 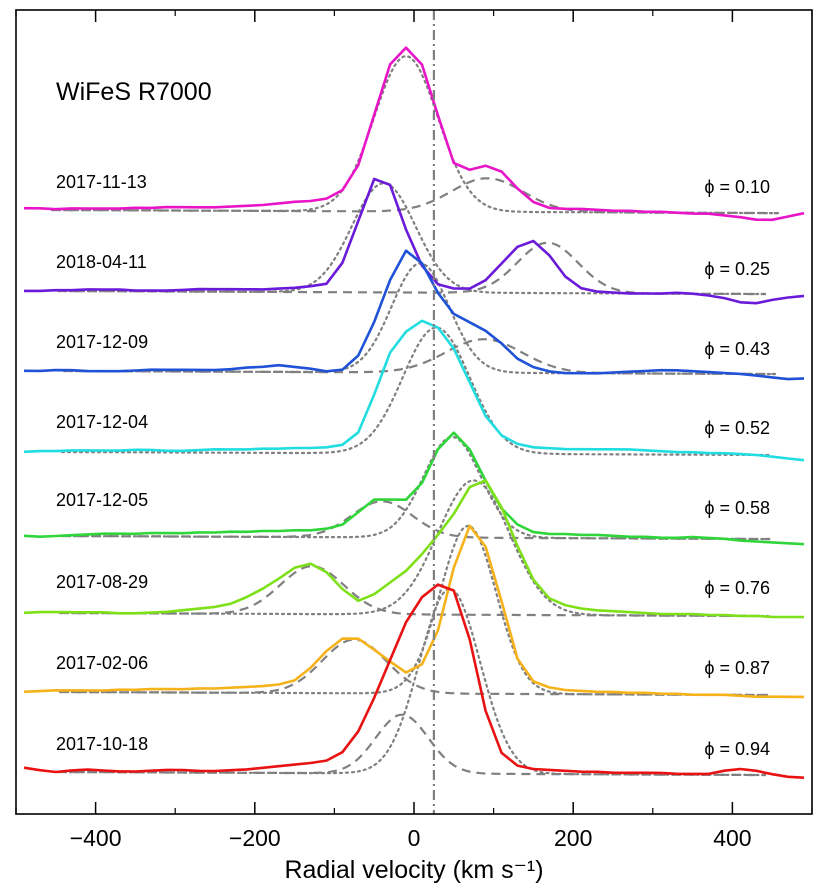 What do you see at coordinates (737, 588) in the screenshot?
I see `phase-label-2017-08-29: ϕ = 0.76` at bounding box center [737, 588].